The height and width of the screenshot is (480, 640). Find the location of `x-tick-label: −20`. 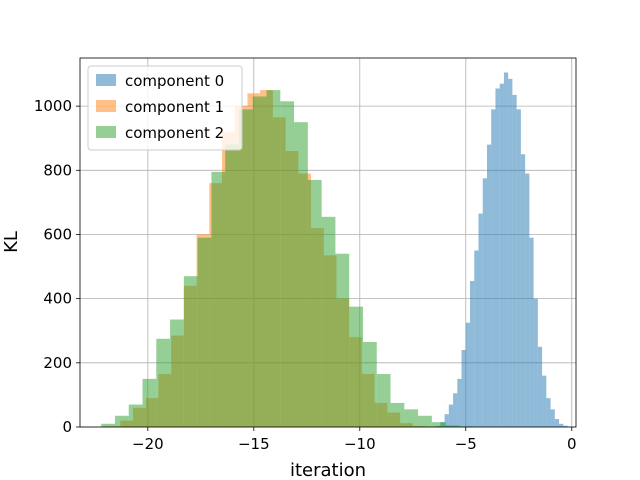

x-tick-label: −20 is located at coordinates (148, 444).